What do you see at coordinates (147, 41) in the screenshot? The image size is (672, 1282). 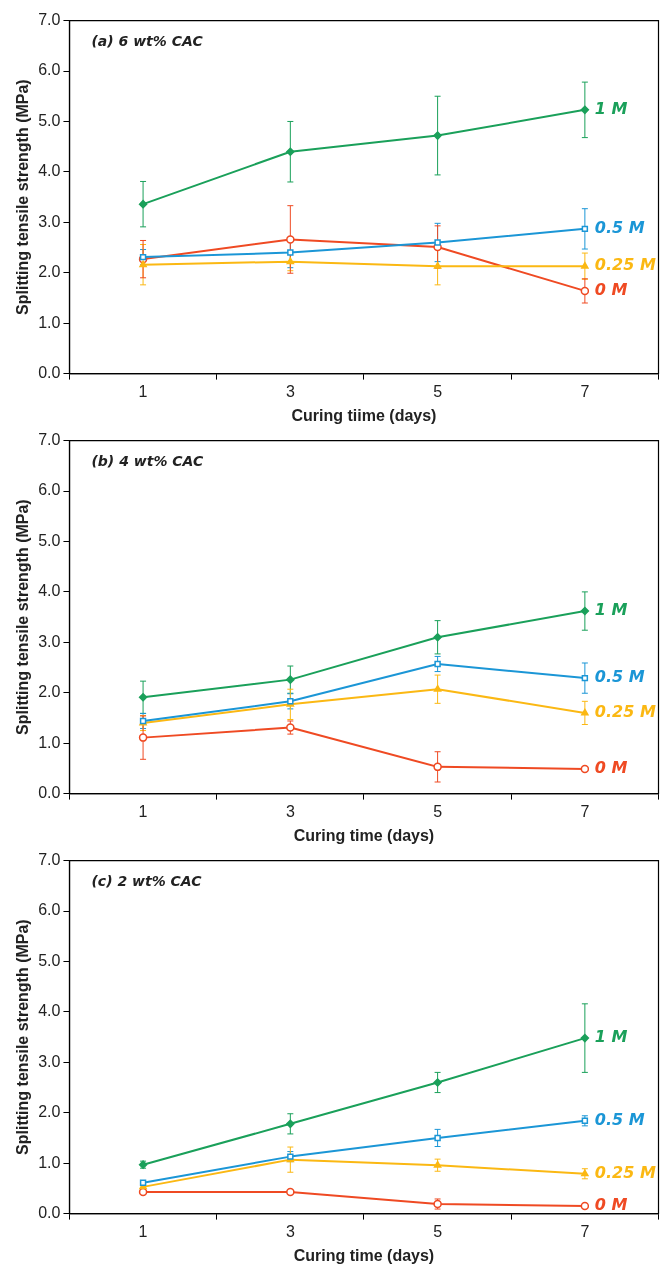 I see `annotation: (a) 6 wt% CAC` at bounding box center [147, 41].